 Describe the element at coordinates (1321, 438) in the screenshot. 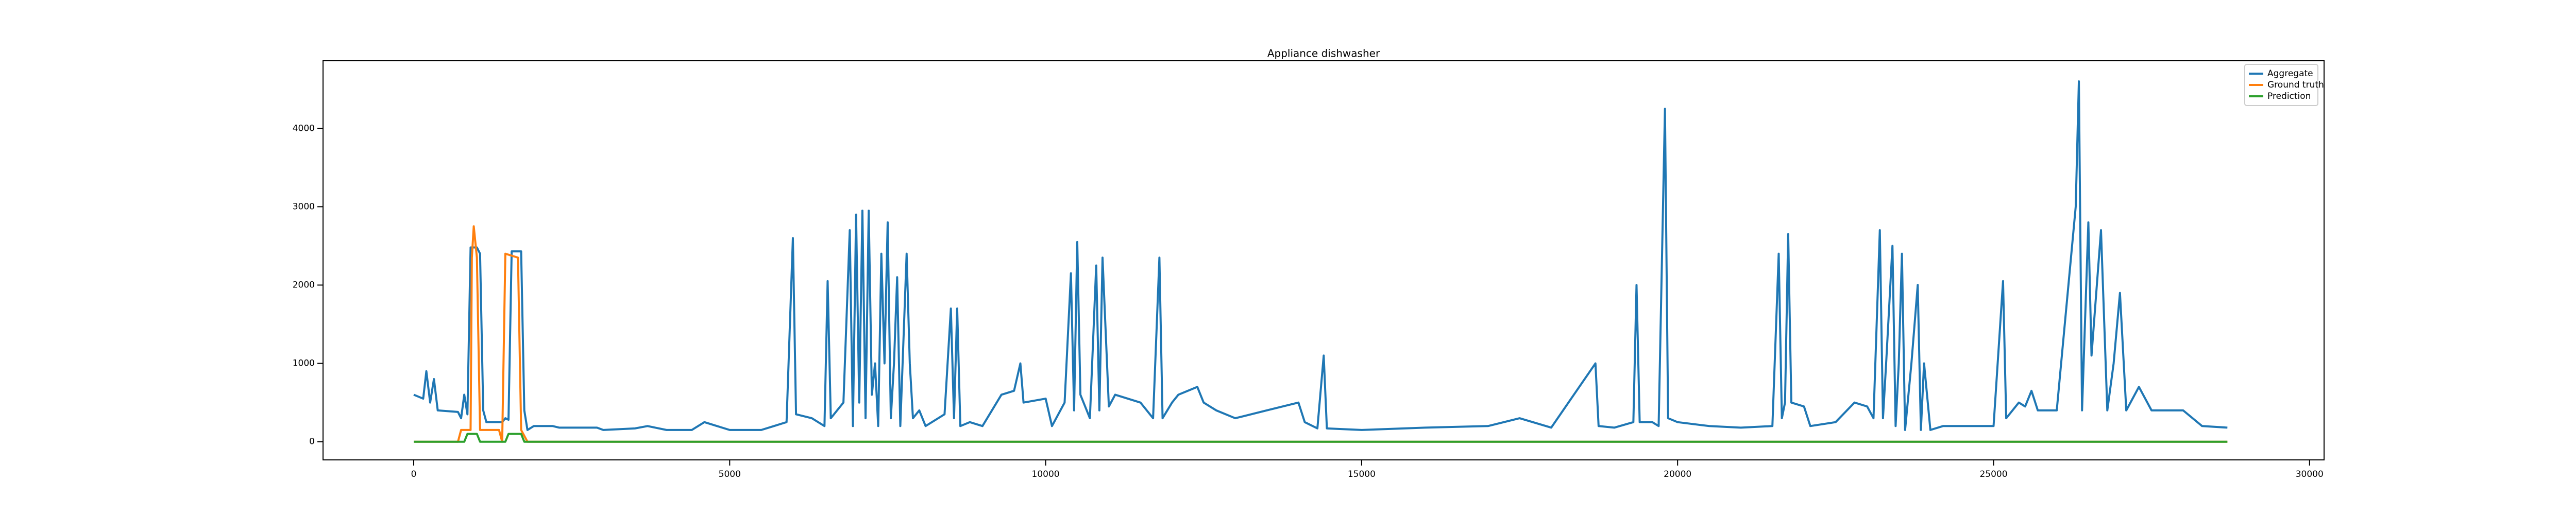

I see `series-line` at that location.